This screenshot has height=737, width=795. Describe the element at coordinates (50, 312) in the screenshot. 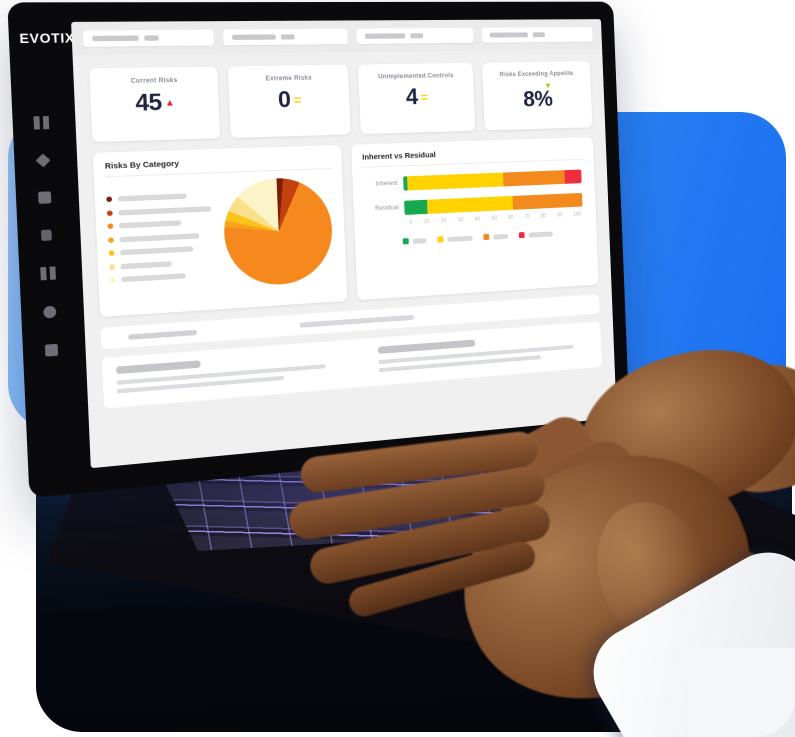

I see `circle-icon` at that location.